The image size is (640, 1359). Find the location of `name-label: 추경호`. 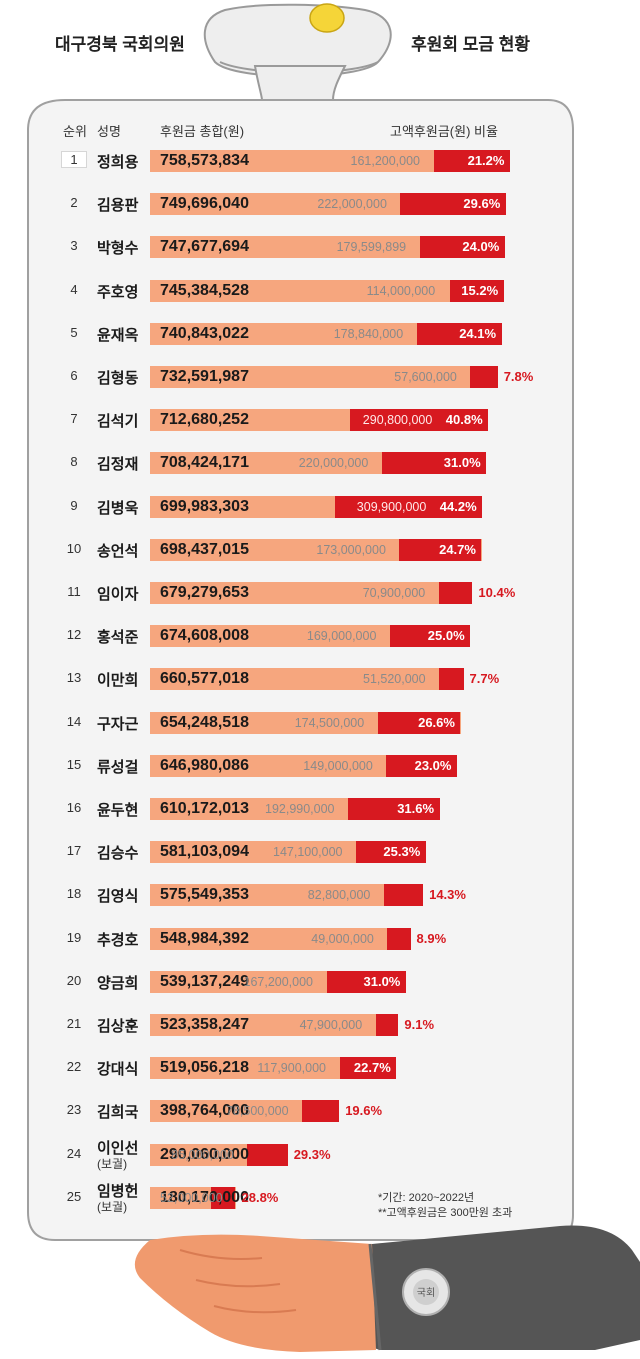

name-label: 추경호 is located at coordinates (118, 940).